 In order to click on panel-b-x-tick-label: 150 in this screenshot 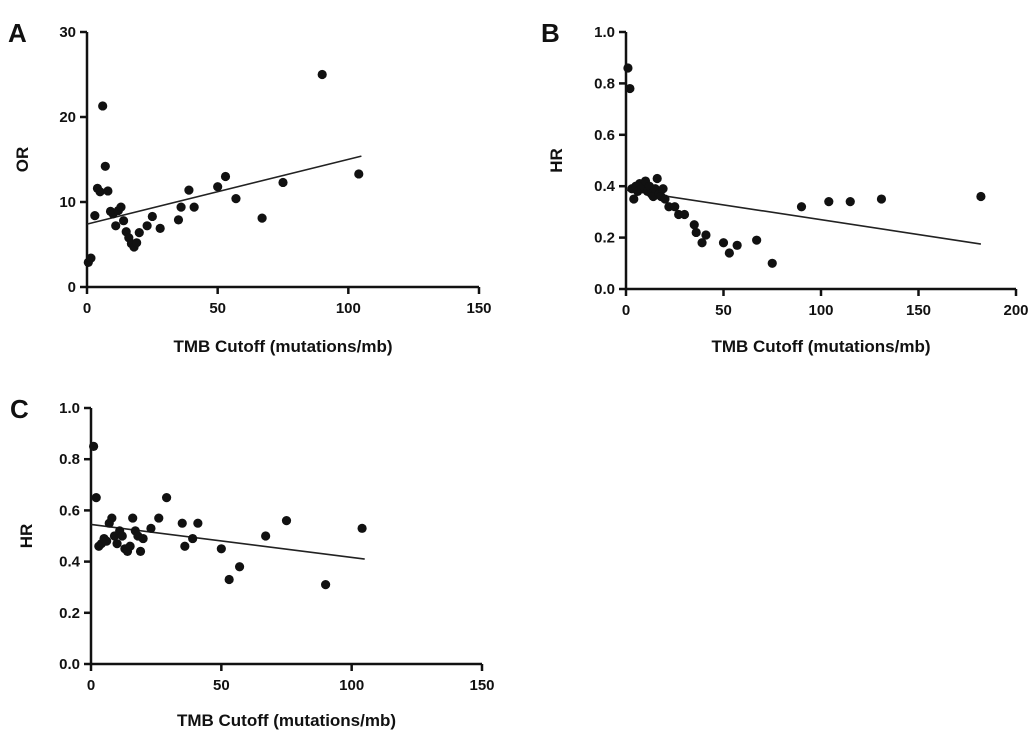, I will do `click(918, 310)`.